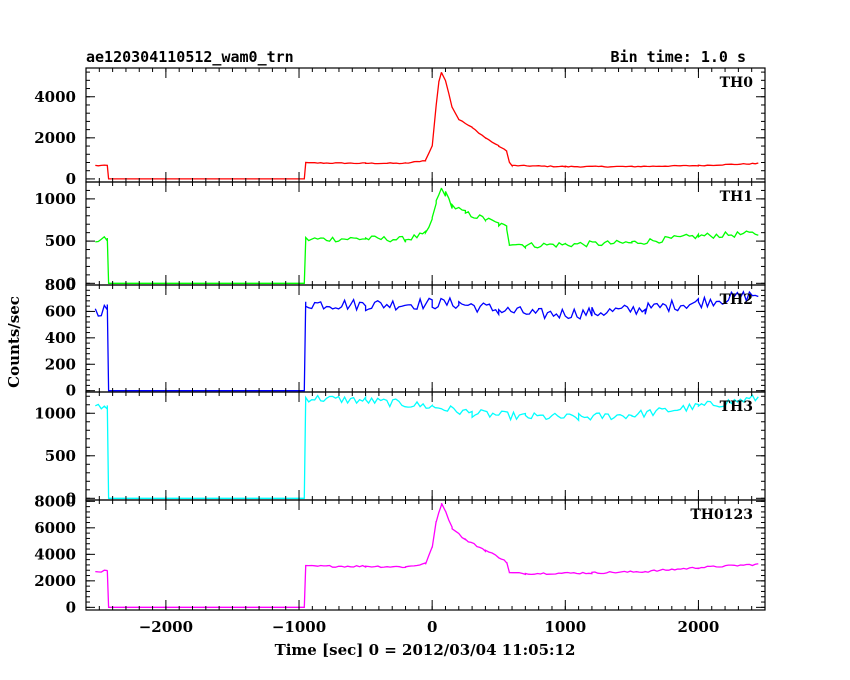  What do you see at coordinates (678, 57) in the screenshot?
I see `bin-time-label: Bin time: 1.0 s` at bounding box center [678, 57].